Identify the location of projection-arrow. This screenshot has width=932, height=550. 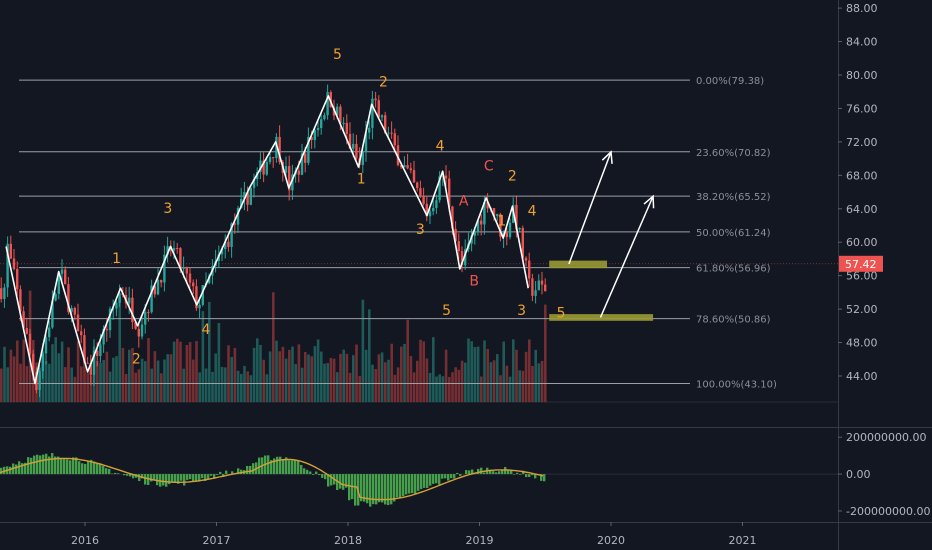
(627, 256).